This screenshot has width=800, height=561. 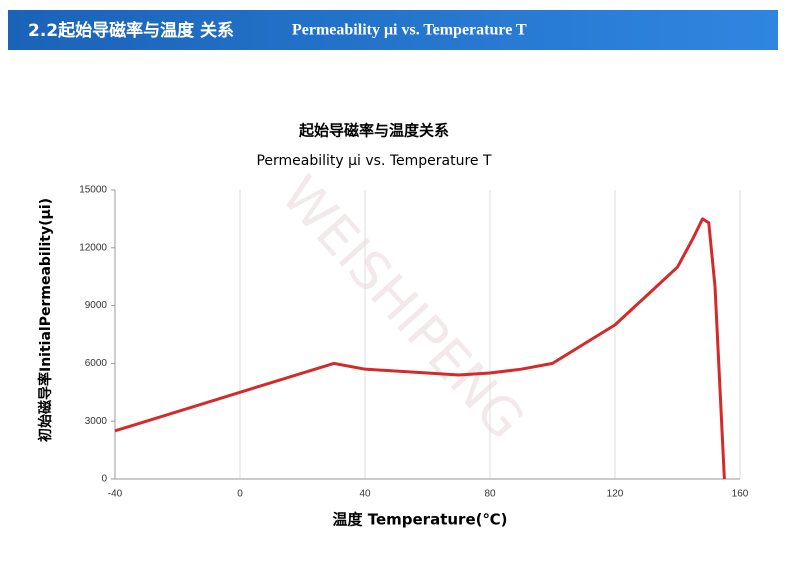 I want to click on y-tick-label: 9000, so click(x=96, y=305).